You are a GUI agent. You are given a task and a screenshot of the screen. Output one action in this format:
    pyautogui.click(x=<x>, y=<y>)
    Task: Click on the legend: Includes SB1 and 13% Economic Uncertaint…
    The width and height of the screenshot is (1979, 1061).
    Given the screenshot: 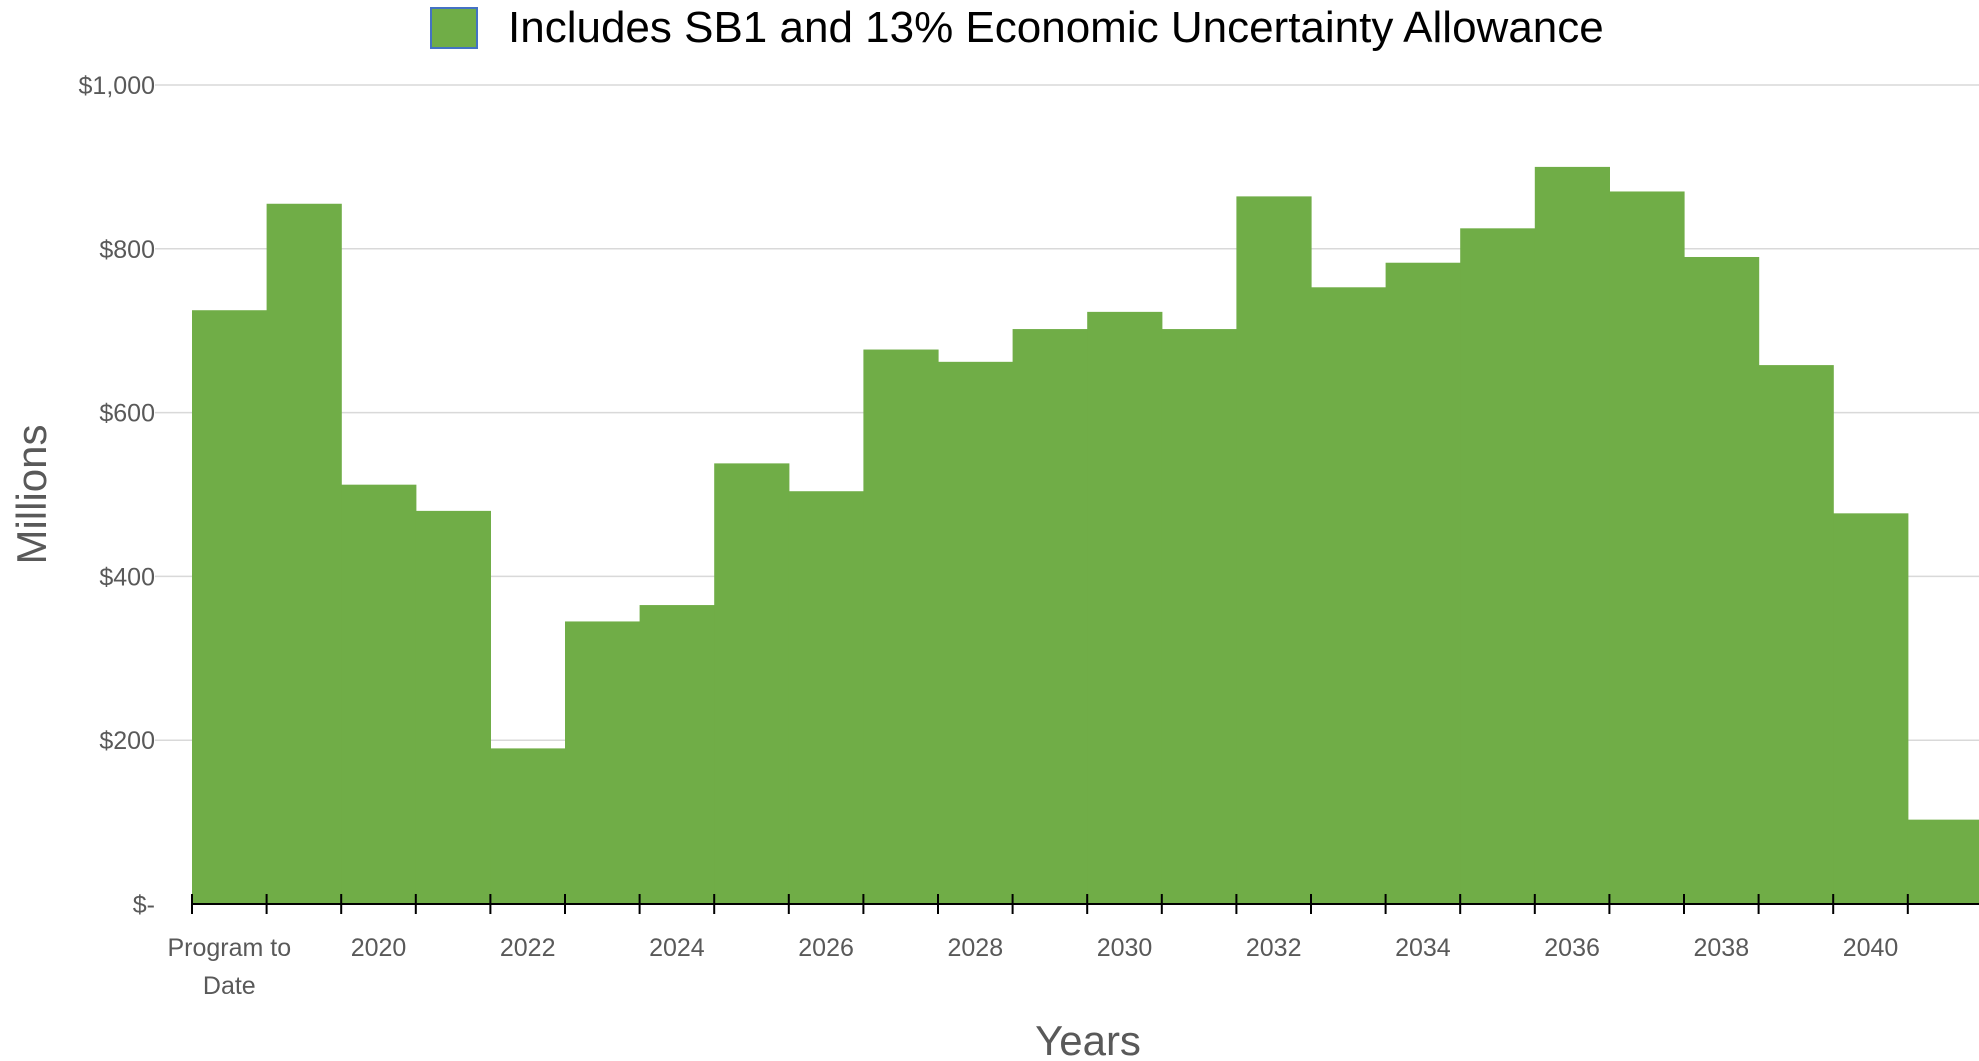 What is the action you would take?
    pyautogui.click(x=1017, y=27)
    